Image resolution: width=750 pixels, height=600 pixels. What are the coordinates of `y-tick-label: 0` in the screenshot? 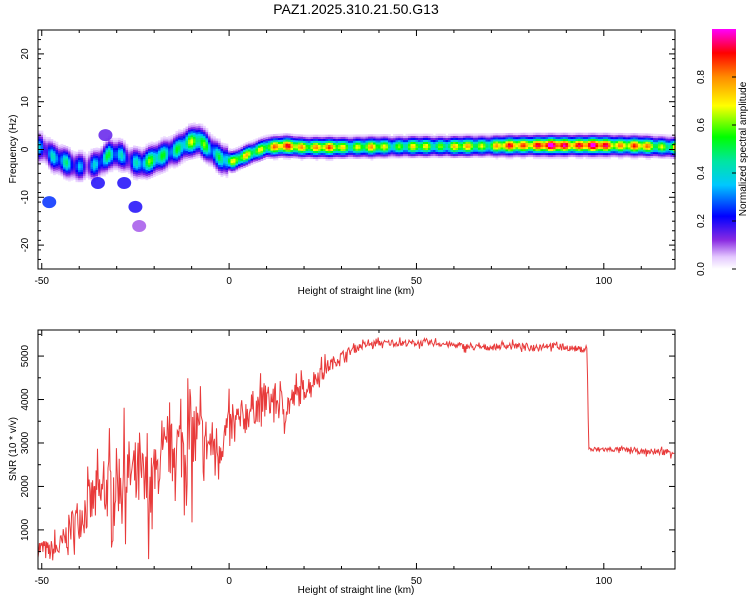 It's located at (25, 149).